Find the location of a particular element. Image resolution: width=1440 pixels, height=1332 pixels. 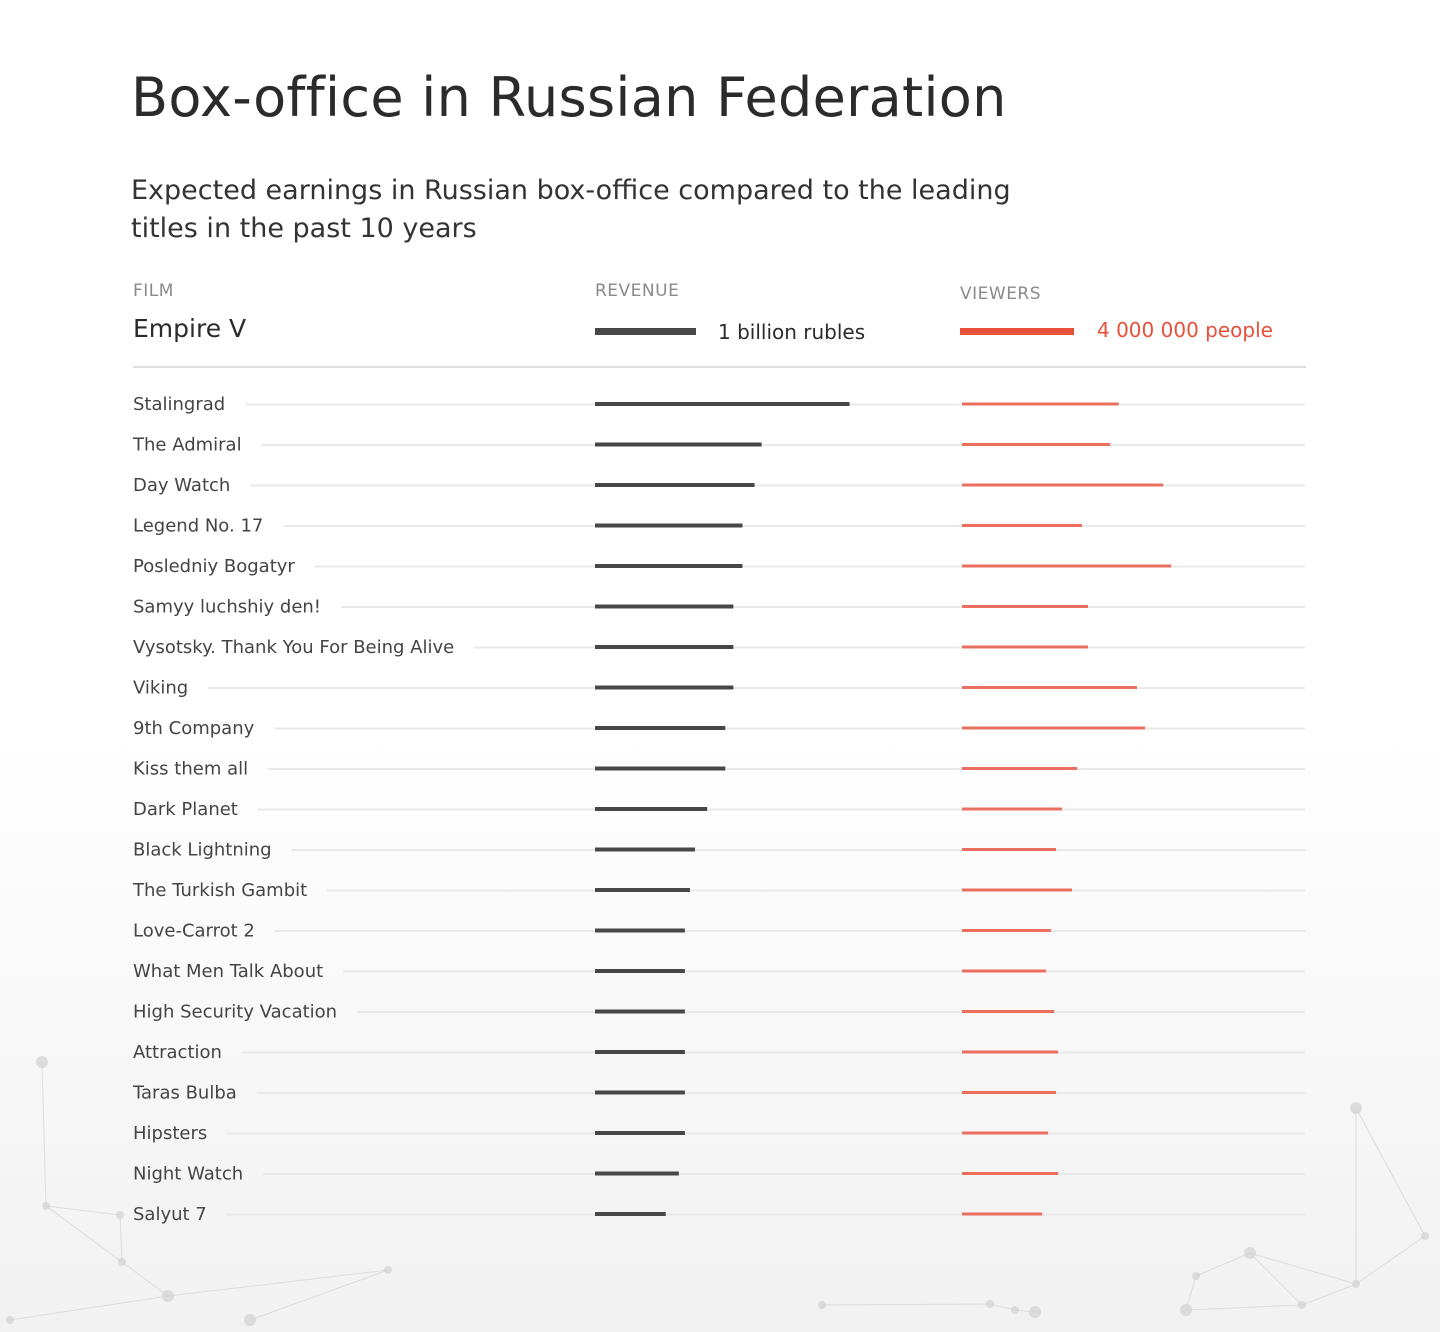

chart-row: Salyut 7 is located at coordinates (719, 1214).